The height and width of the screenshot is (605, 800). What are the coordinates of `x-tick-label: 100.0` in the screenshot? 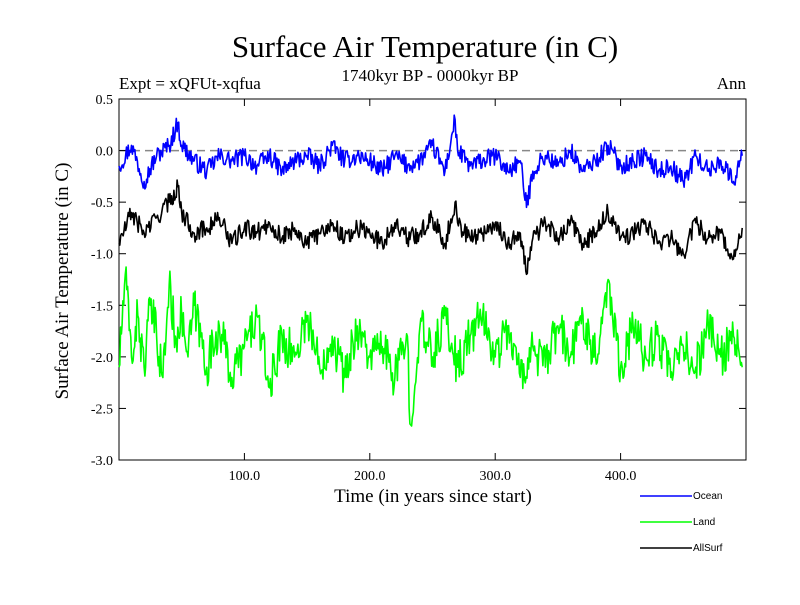 It's located at (245, 476).